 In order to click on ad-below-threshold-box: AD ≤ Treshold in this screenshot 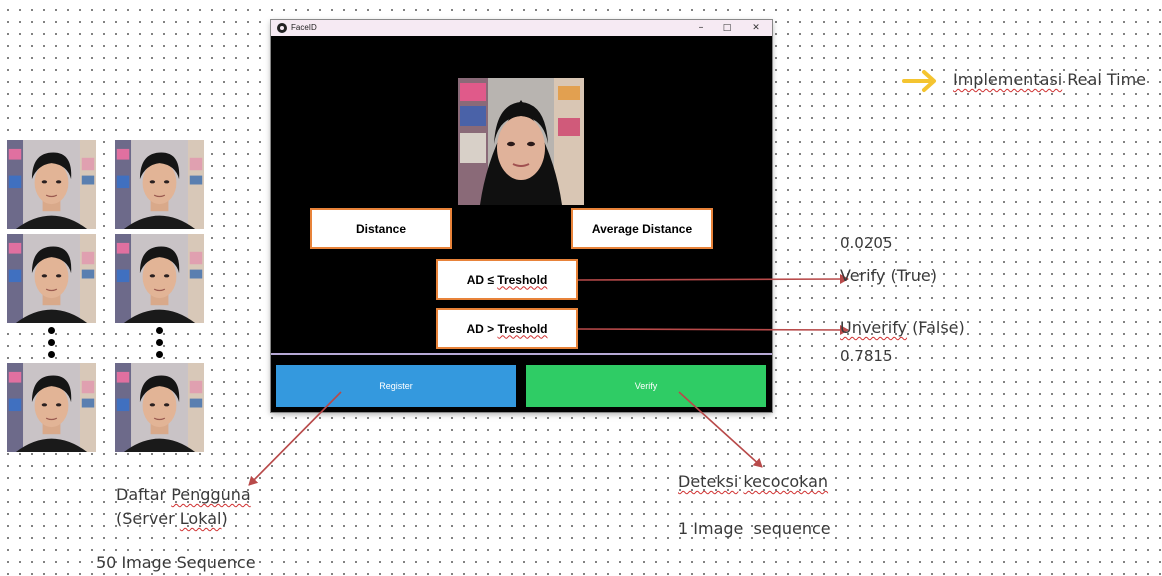, I will do `click(507, 279)`.